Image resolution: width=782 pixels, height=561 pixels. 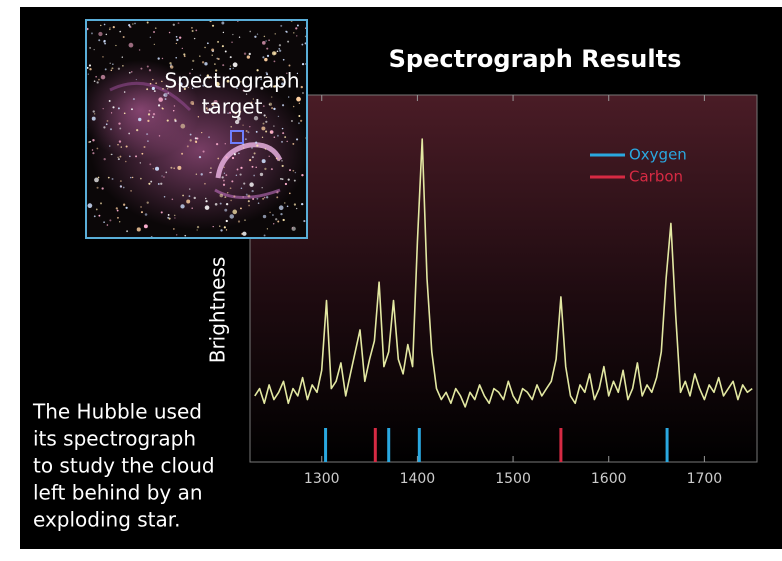 I want to click on x-tick-label: 1700, so click(x=705, y=479).